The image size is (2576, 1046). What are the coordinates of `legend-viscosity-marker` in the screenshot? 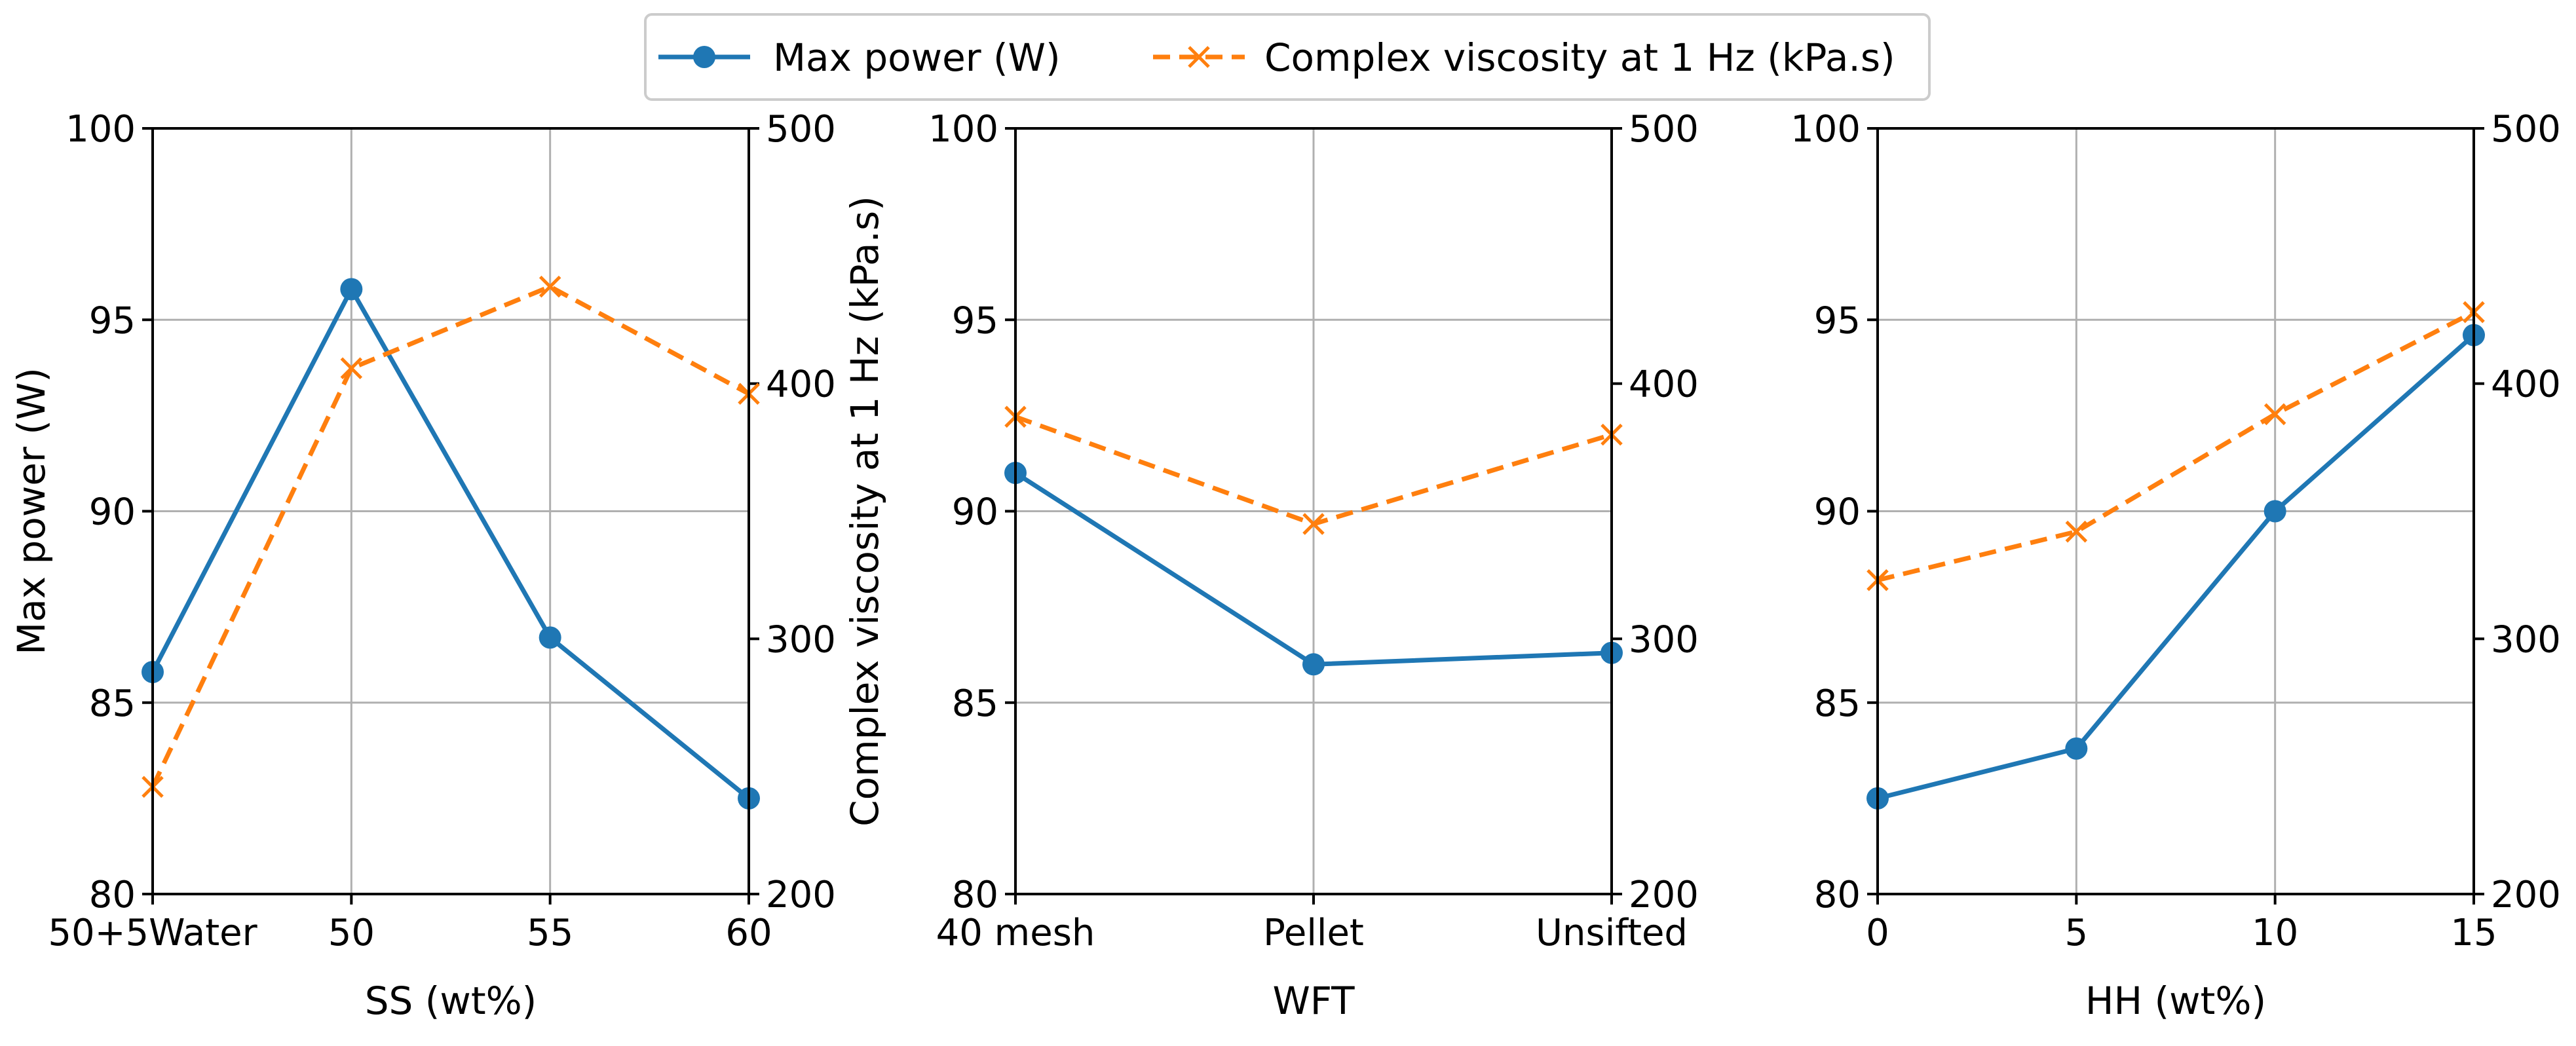 It's located at (1199, 57).